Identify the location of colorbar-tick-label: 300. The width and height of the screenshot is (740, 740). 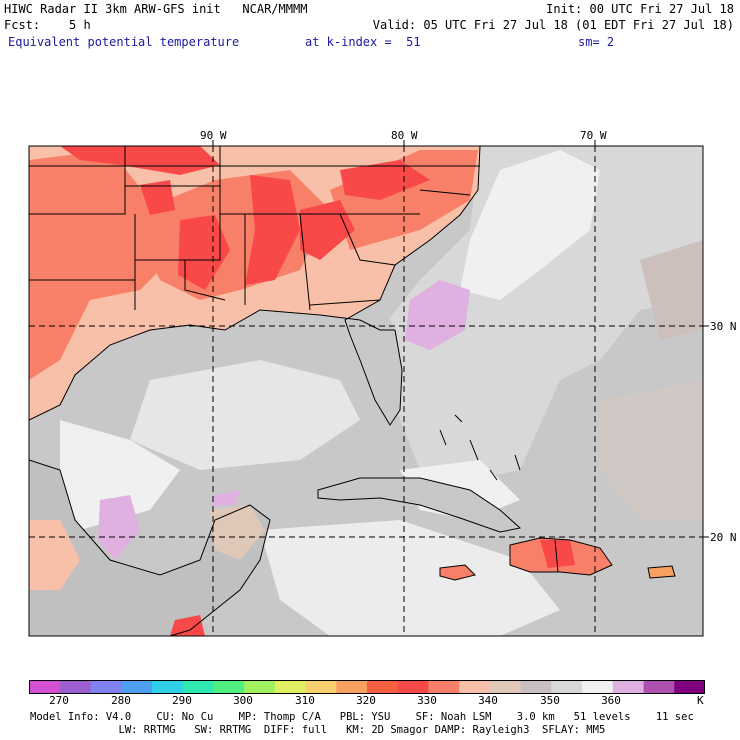
(243, 700).